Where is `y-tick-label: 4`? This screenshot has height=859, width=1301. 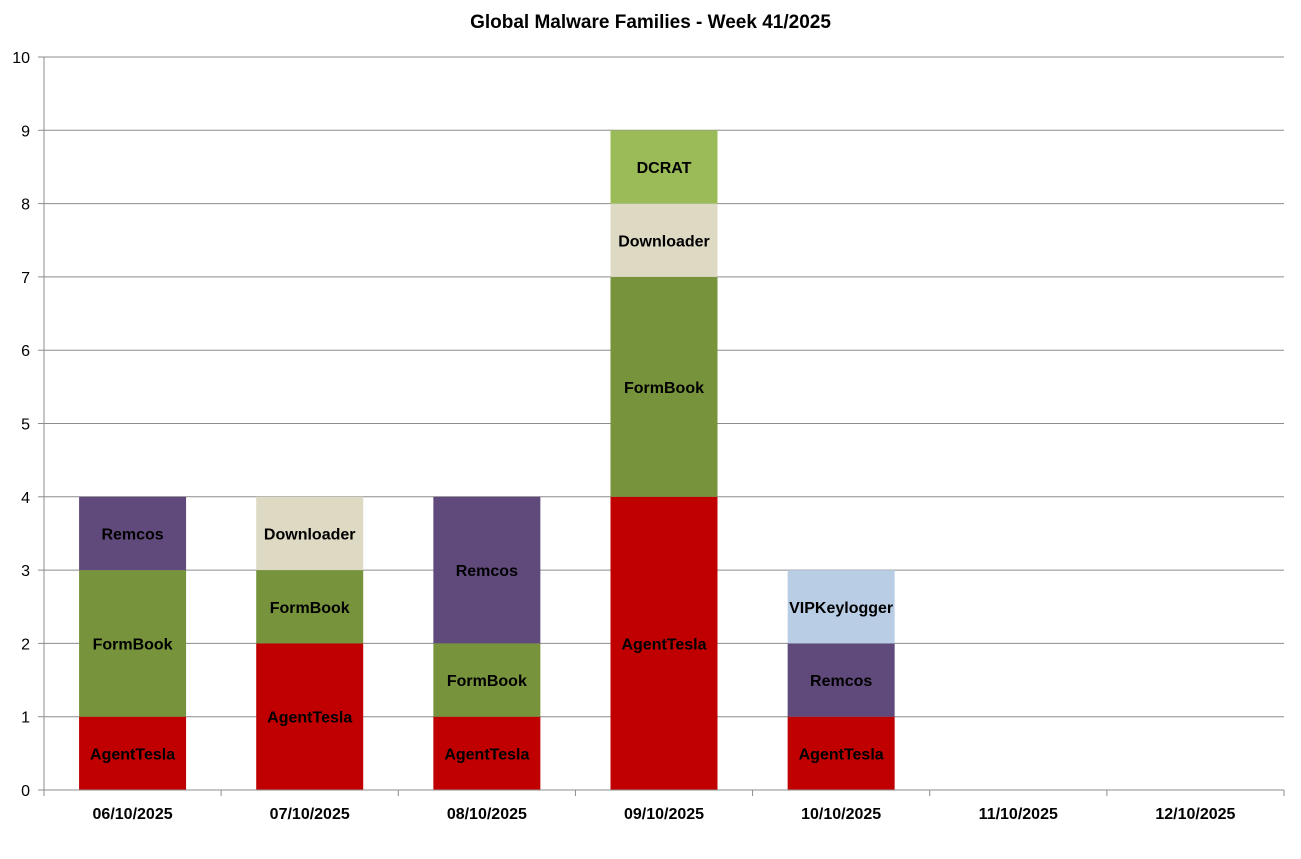 y-tick-label: 4 is located at coordinates (25, 498).